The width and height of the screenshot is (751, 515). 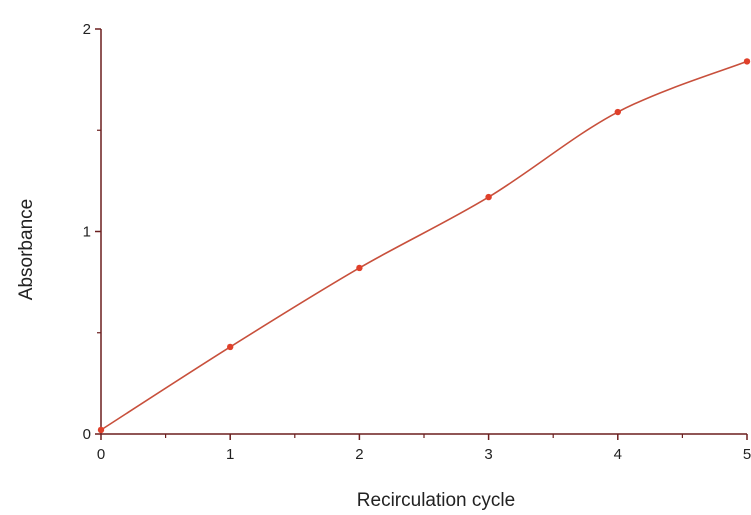 What do you see at coordinates (101, 454) in the screenshot?
I see `x-tick-label-0: 0` at bounding box center [101, 454].